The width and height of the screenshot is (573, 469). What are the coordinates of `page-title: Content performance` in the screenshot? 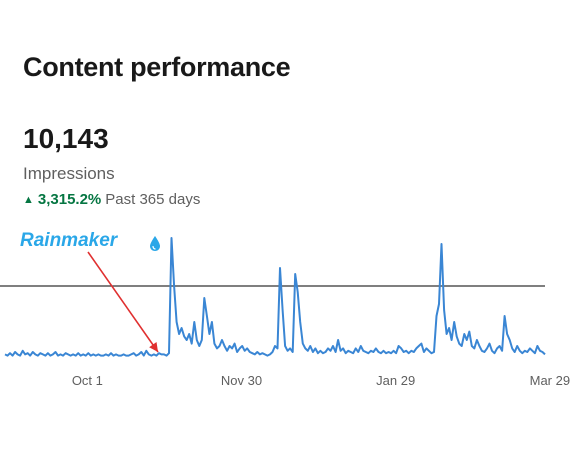 It's located at (157, 67).